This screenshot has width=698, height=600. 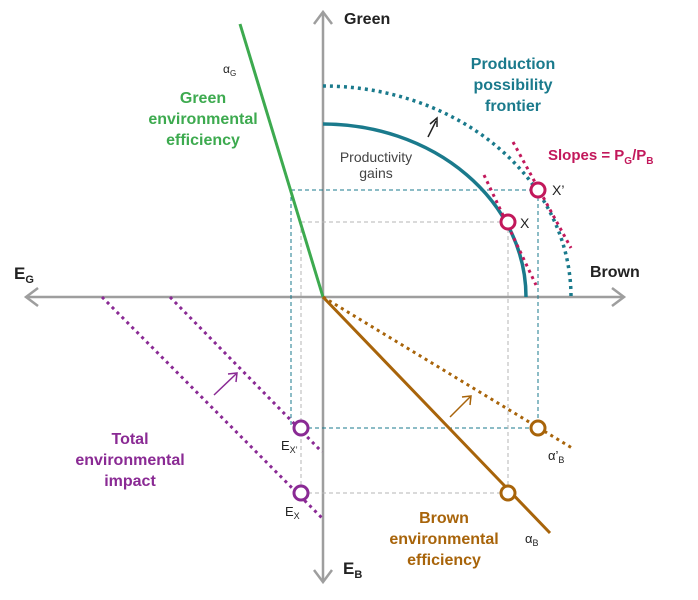 I want to click on svg-text: Green, so click(x=203, y=98).